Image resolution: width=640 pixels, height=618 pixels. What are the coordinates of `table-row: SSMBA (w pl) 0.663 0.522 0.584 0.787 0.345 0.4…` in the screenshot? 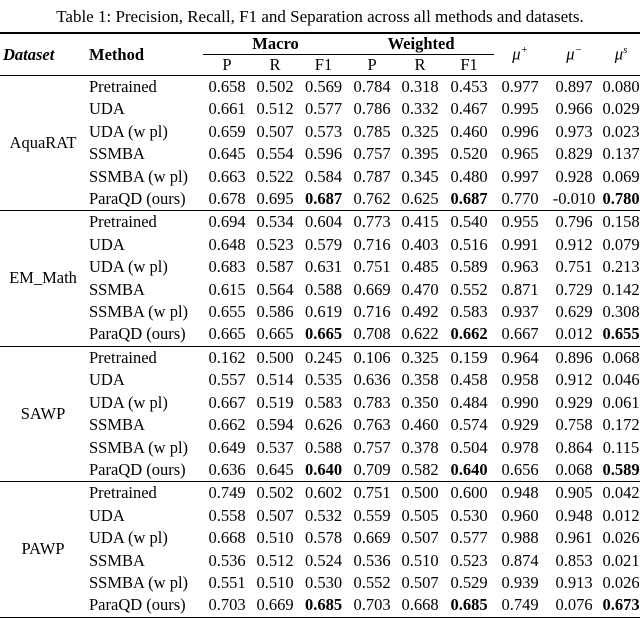 It's located at (320, 177).